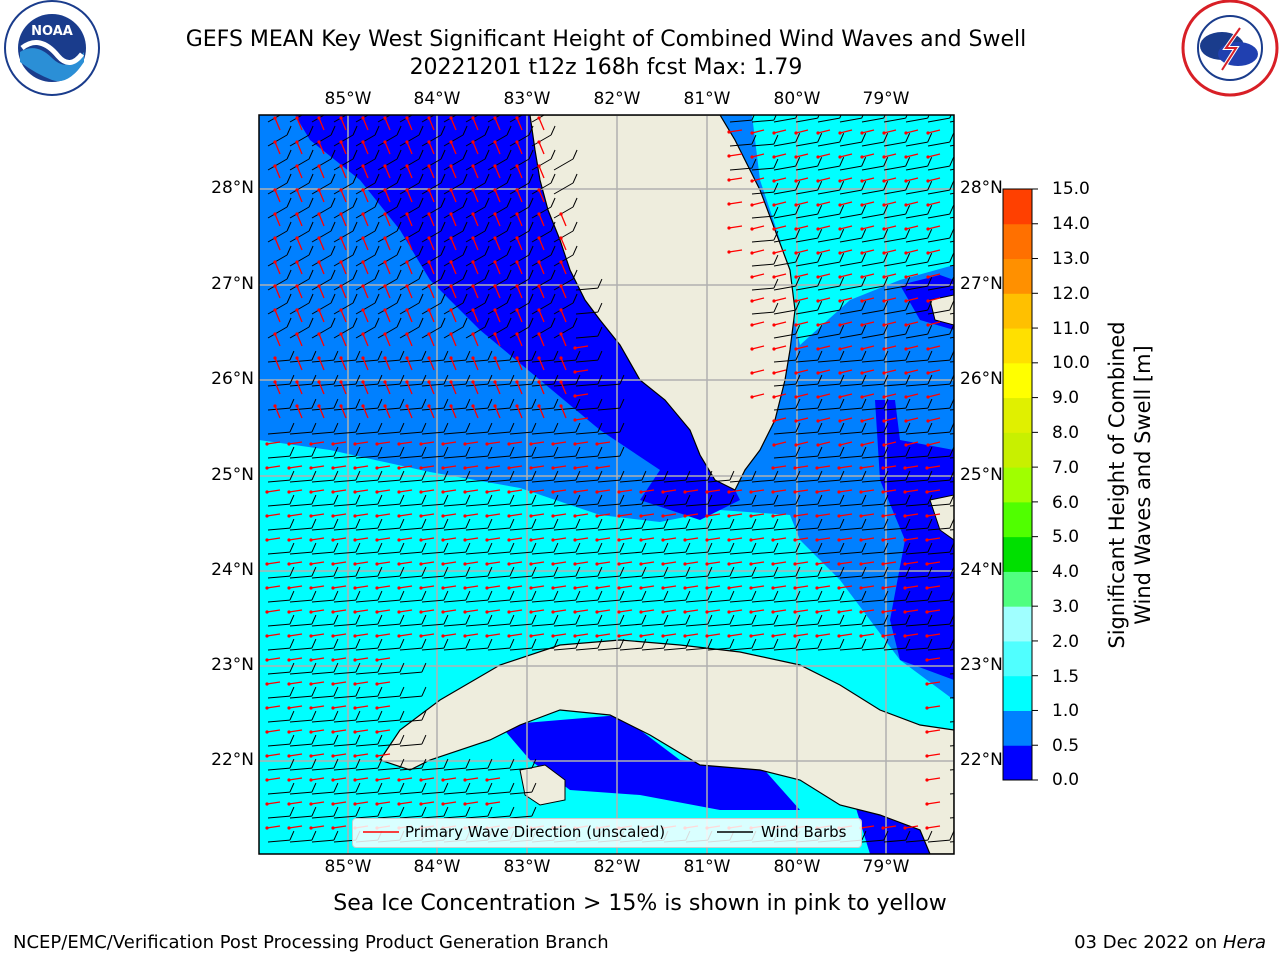 The width and height of the screenshot is (1280, 960). What do you see at coordinates (707, 99) in the screenshot?
I see `lon-tick-top: 81°W` at bounding box center [707, 99].